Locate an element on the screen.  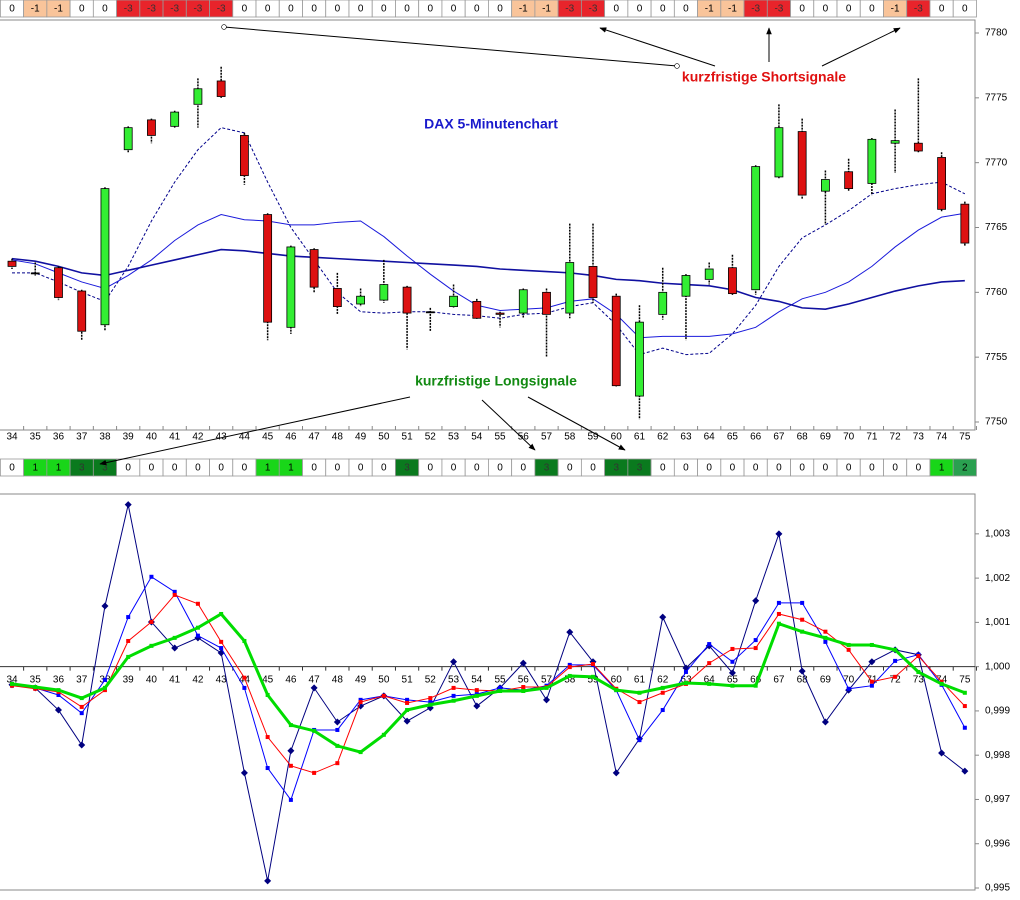
x-tick-label: 37 is located at coordinates (82, 437).